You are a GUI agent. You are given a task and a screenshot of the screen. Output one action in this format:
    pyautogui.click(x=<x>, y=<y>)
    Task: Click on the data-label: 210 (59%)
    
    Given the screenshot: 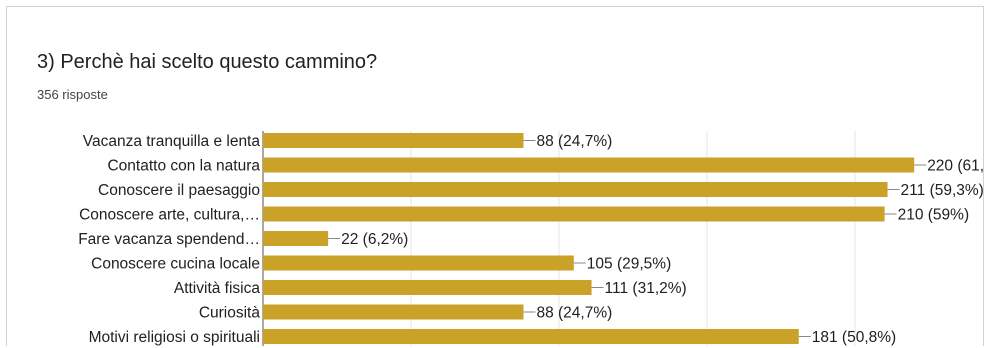 What is the action you would take?
    pyautogui.click(x=934, y=215)
    